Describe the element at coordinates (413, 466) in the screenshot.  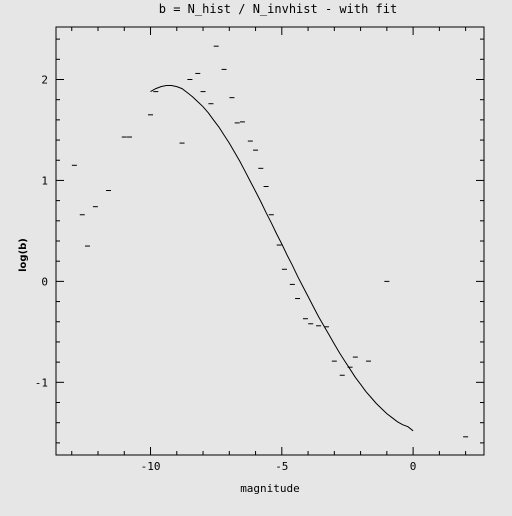
I see `x-tick-label: 0` at that location.